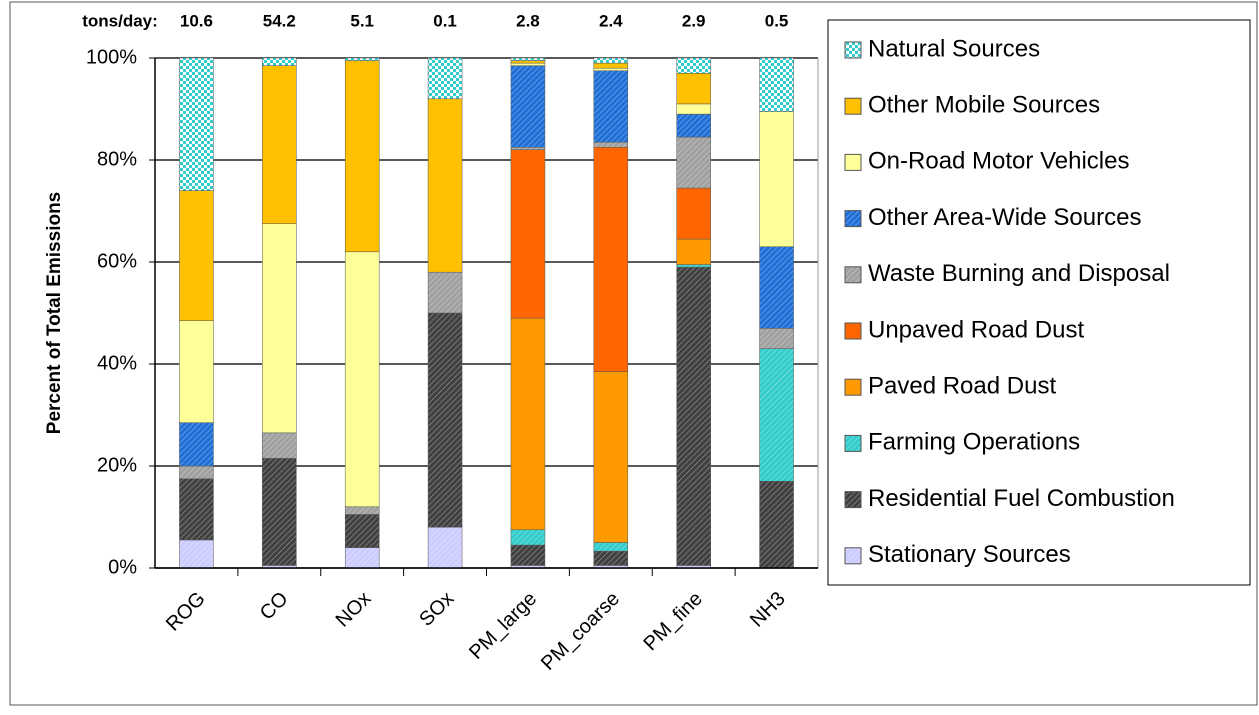 This screenshot has height=715, width=1259. Describe the element at coordinates (120, 20) in the screenshot. I see `tons-label: tons/day:` at that location.